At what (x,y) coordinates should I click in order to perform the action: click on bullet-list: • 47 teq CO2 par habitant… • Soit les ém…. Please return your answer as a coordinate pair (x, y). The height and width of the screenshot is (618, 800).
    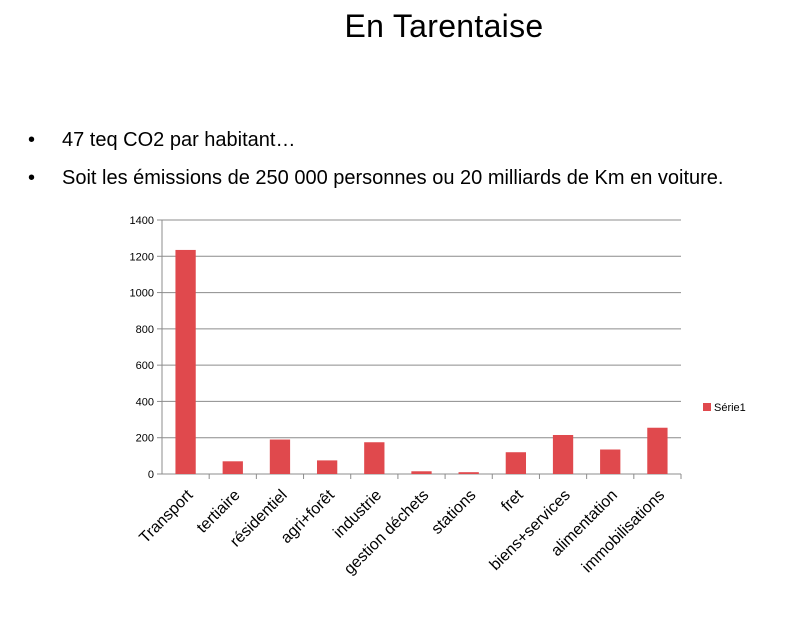
    Looking at the image, I should click on (375, 162).